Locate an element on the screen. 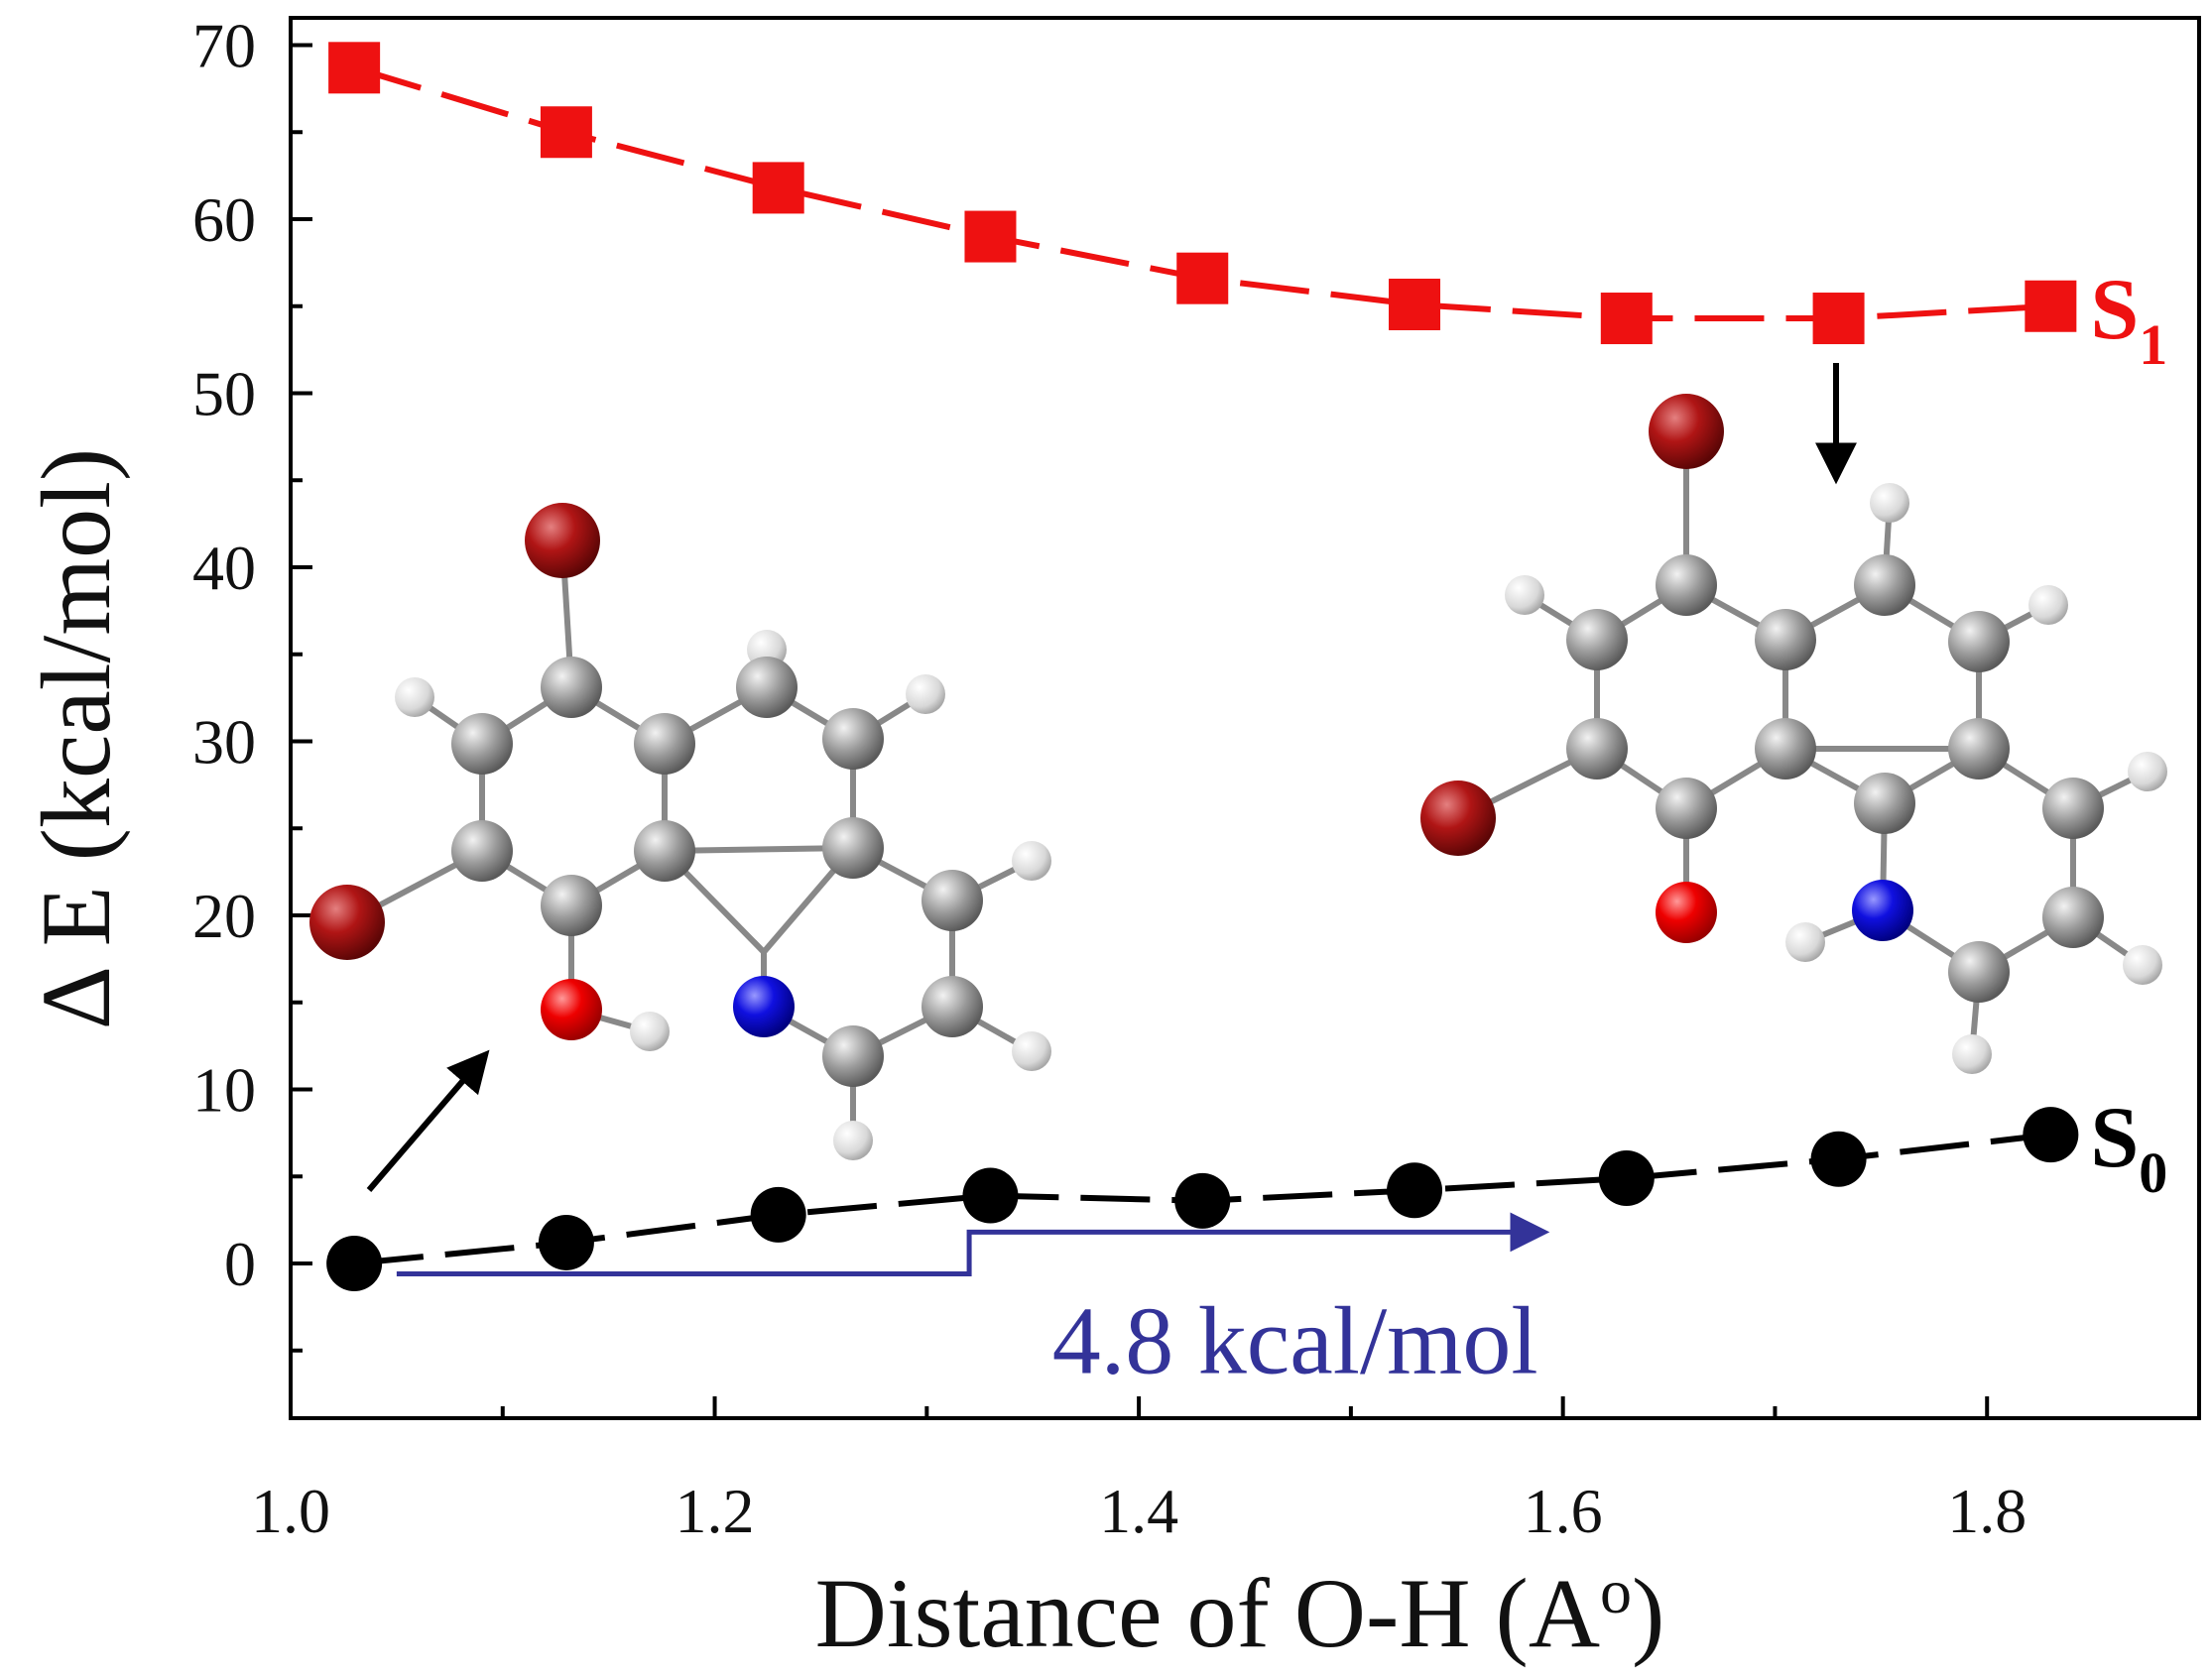  x-tick-label: 1.8 is located at coordinates (1987, 1511).